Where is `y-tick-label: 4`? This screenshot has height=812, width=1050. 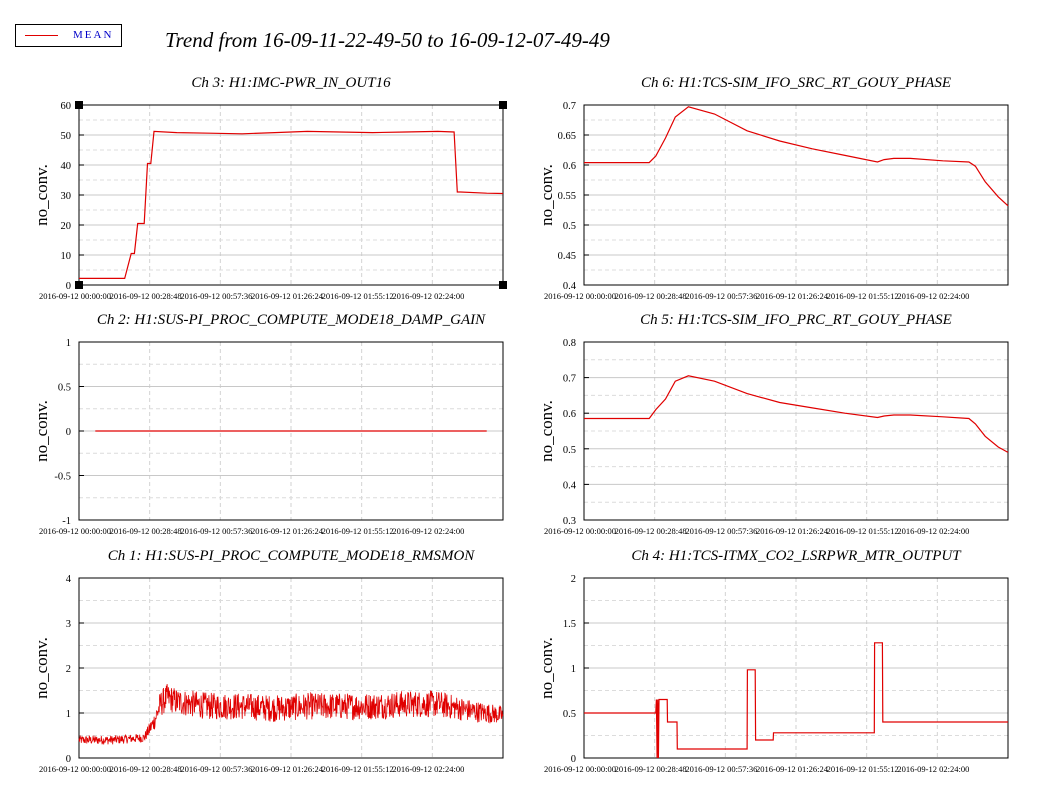
y-tick-label: 4 is located at coordinates (69, 579).